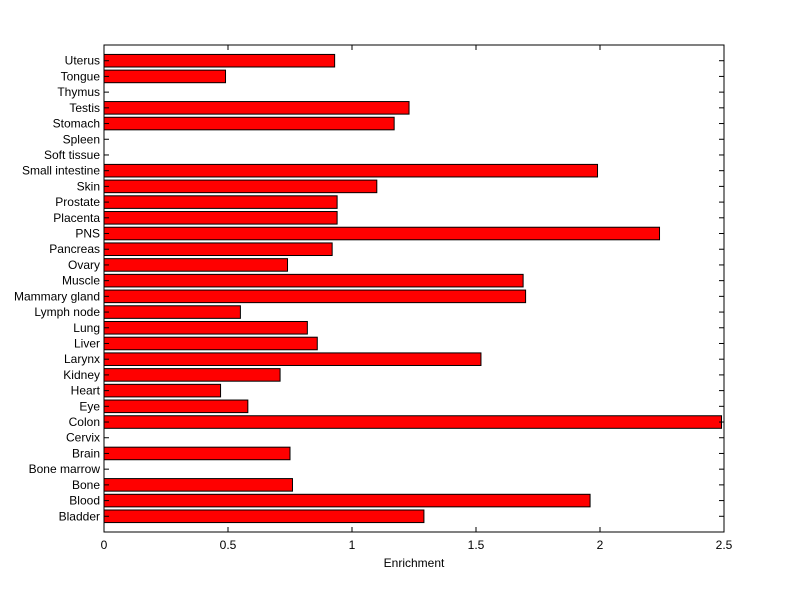 The image size is (800, 599). What do you see at coordinates (72, 155) in the screenshot?
I see `y-tick-label-soft-tissue: Soft tissue` at bounding box center [72, 155].